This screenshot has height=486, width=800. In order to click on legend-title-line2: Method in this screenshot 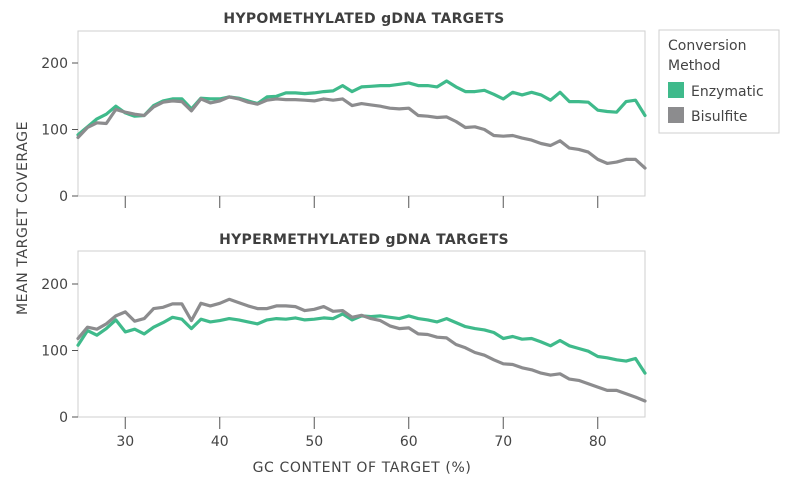, I will do `click(694, 66)`.